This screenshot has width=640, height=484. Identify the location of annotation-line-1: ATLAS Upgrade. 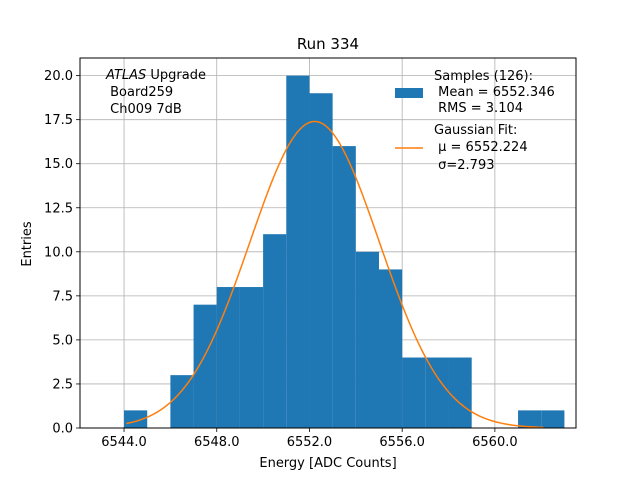
(155, 75).